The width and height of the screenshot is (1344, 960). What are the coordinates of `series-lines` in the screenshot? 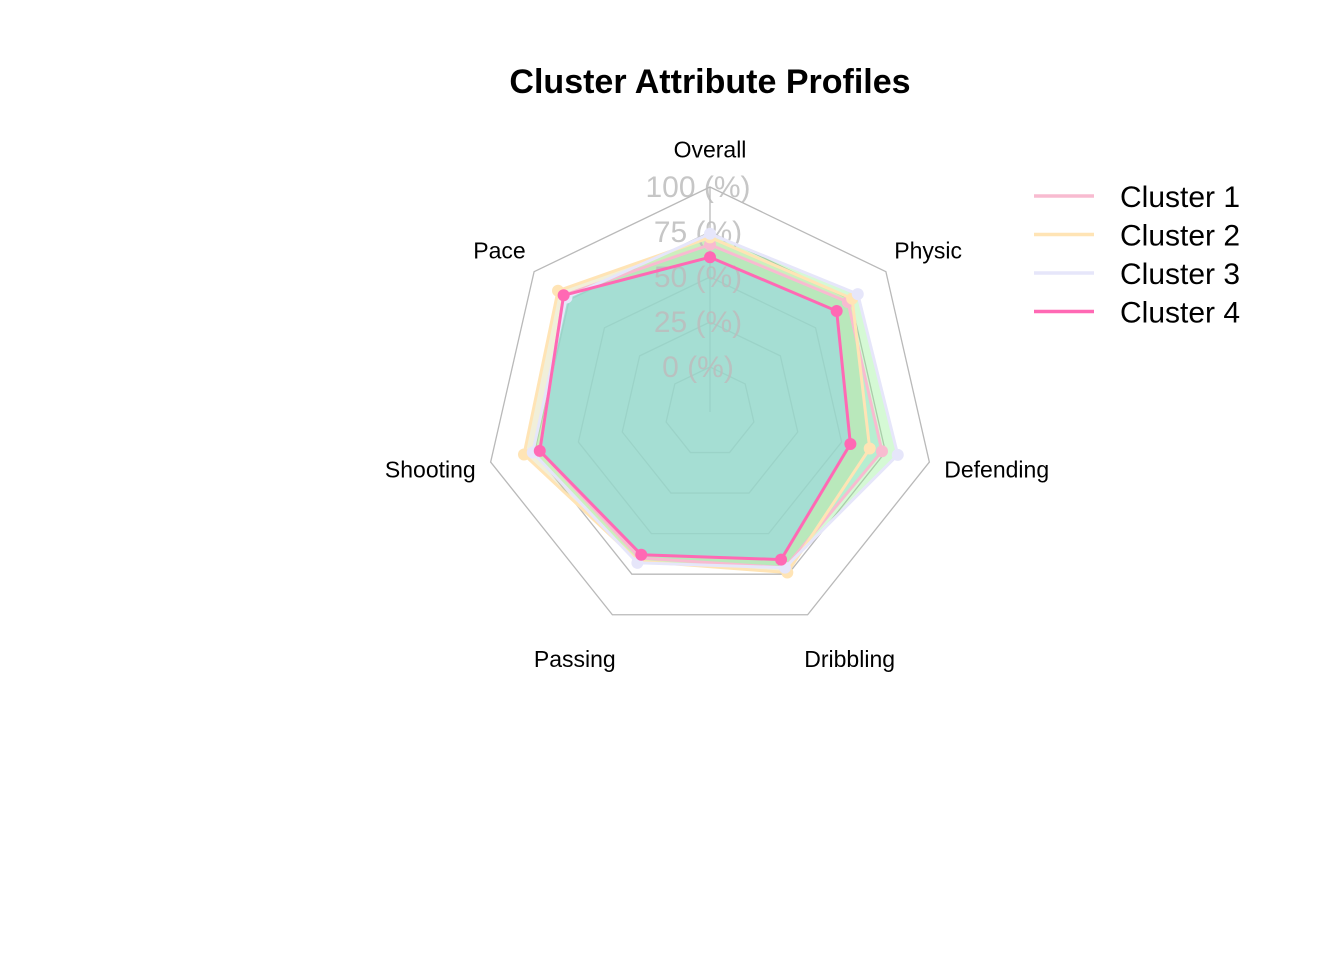 It's located at (710, 403).